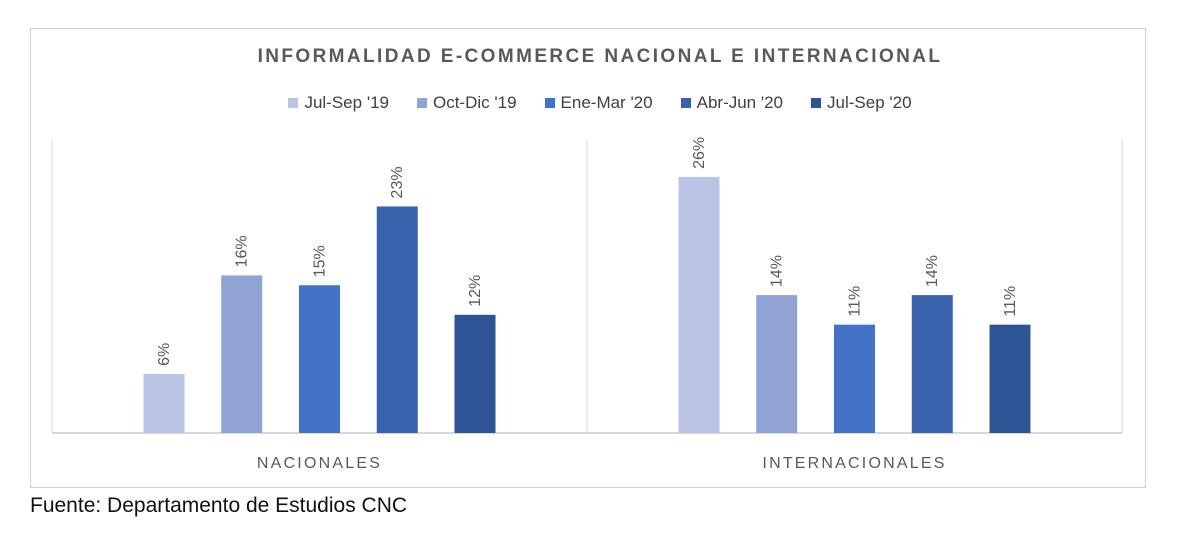 The height and width of the screenshot is (541, 1200). What do you see at coordinates (869, 102) in the screenshot?
I see `legend-label: Jul-Sep '20` at bounding box center [869, 102].